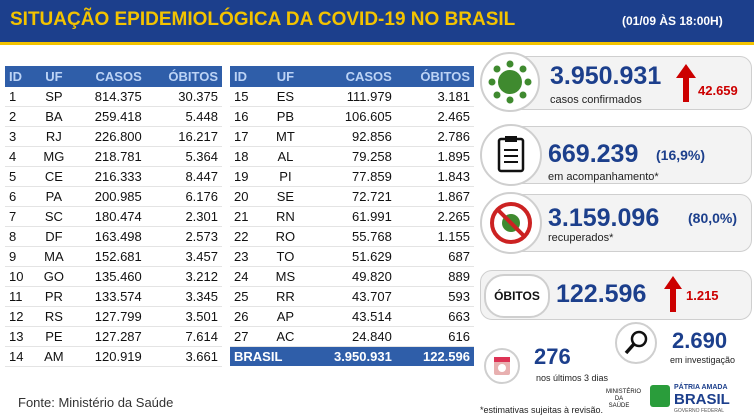 The height and width of the screenshot is (418, 754). Describe the element at coordinates (113, 97) in the screenshot. I see `row: 1 SP 814.375 30.375` at that location.